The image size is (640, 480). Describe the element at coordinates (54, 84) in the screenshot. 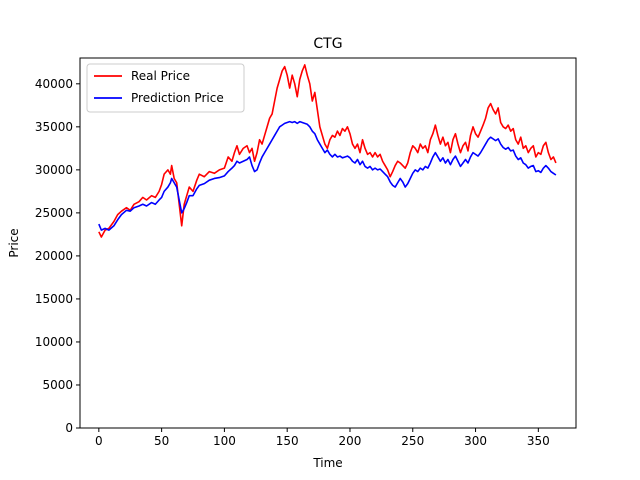

I see `y-tick-label: 40000` at that location.